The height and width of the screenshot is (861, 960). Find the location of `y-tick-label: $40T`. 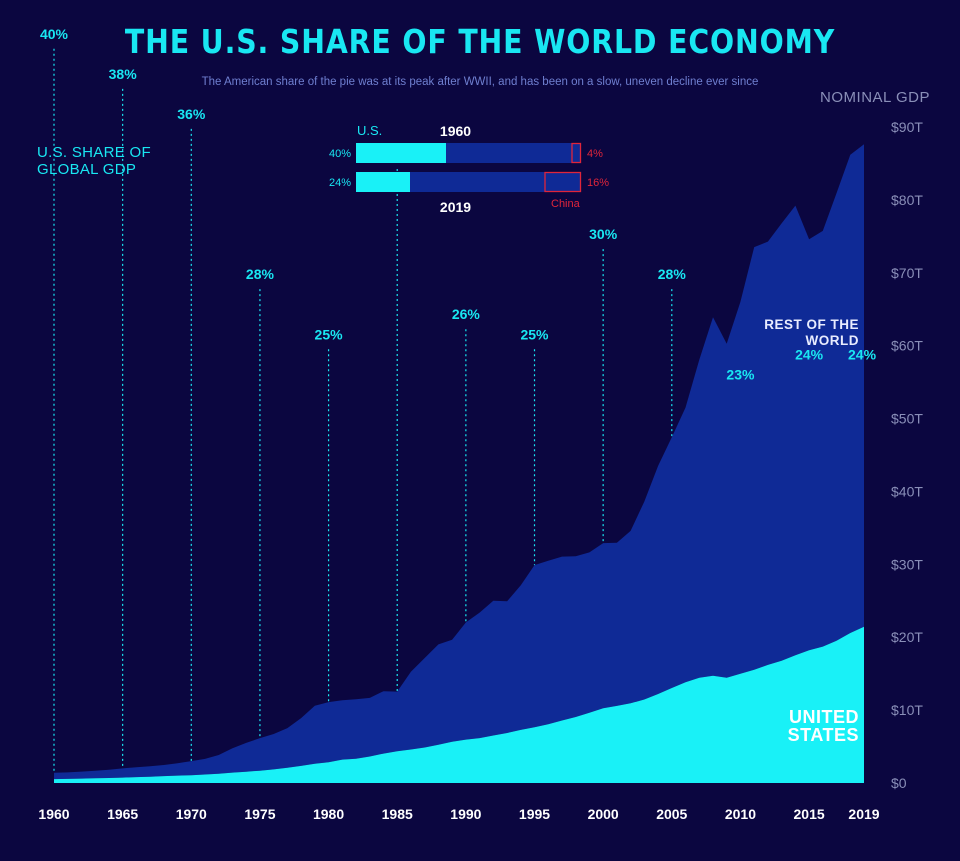

y-tick-label: $40T is located at coordinates (907, 491).